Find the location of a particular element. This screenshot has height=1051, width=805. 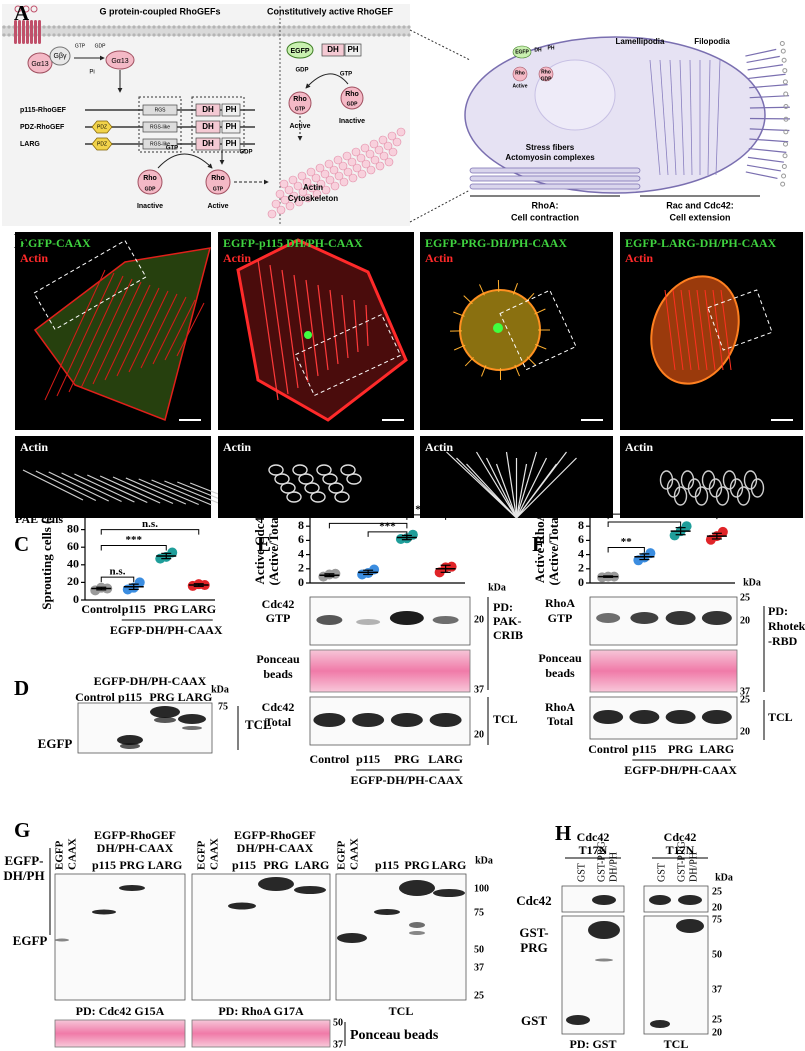

label: RhoA is located at coordinates (560, 603).